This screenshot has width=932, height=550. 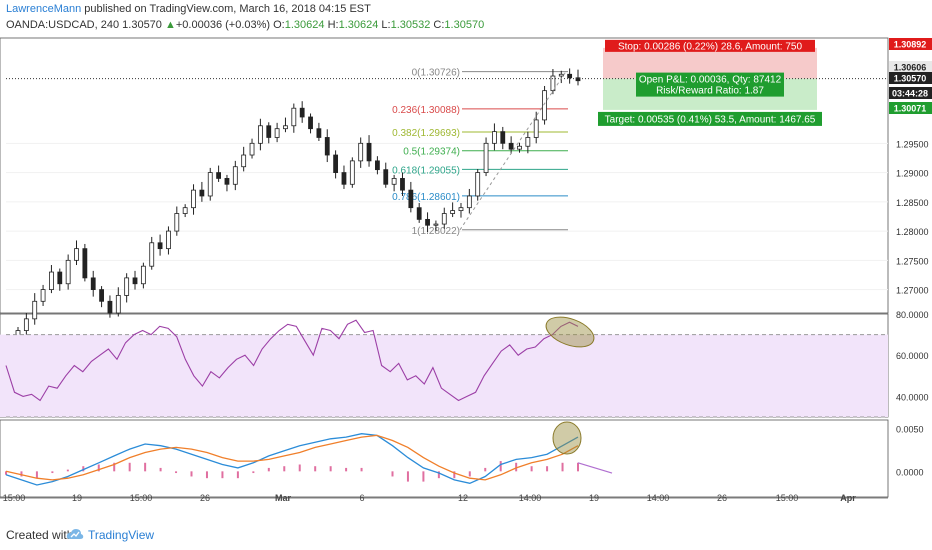 I want to click on rsi-tick-label: 40.0000, so click(x=912, y=397).